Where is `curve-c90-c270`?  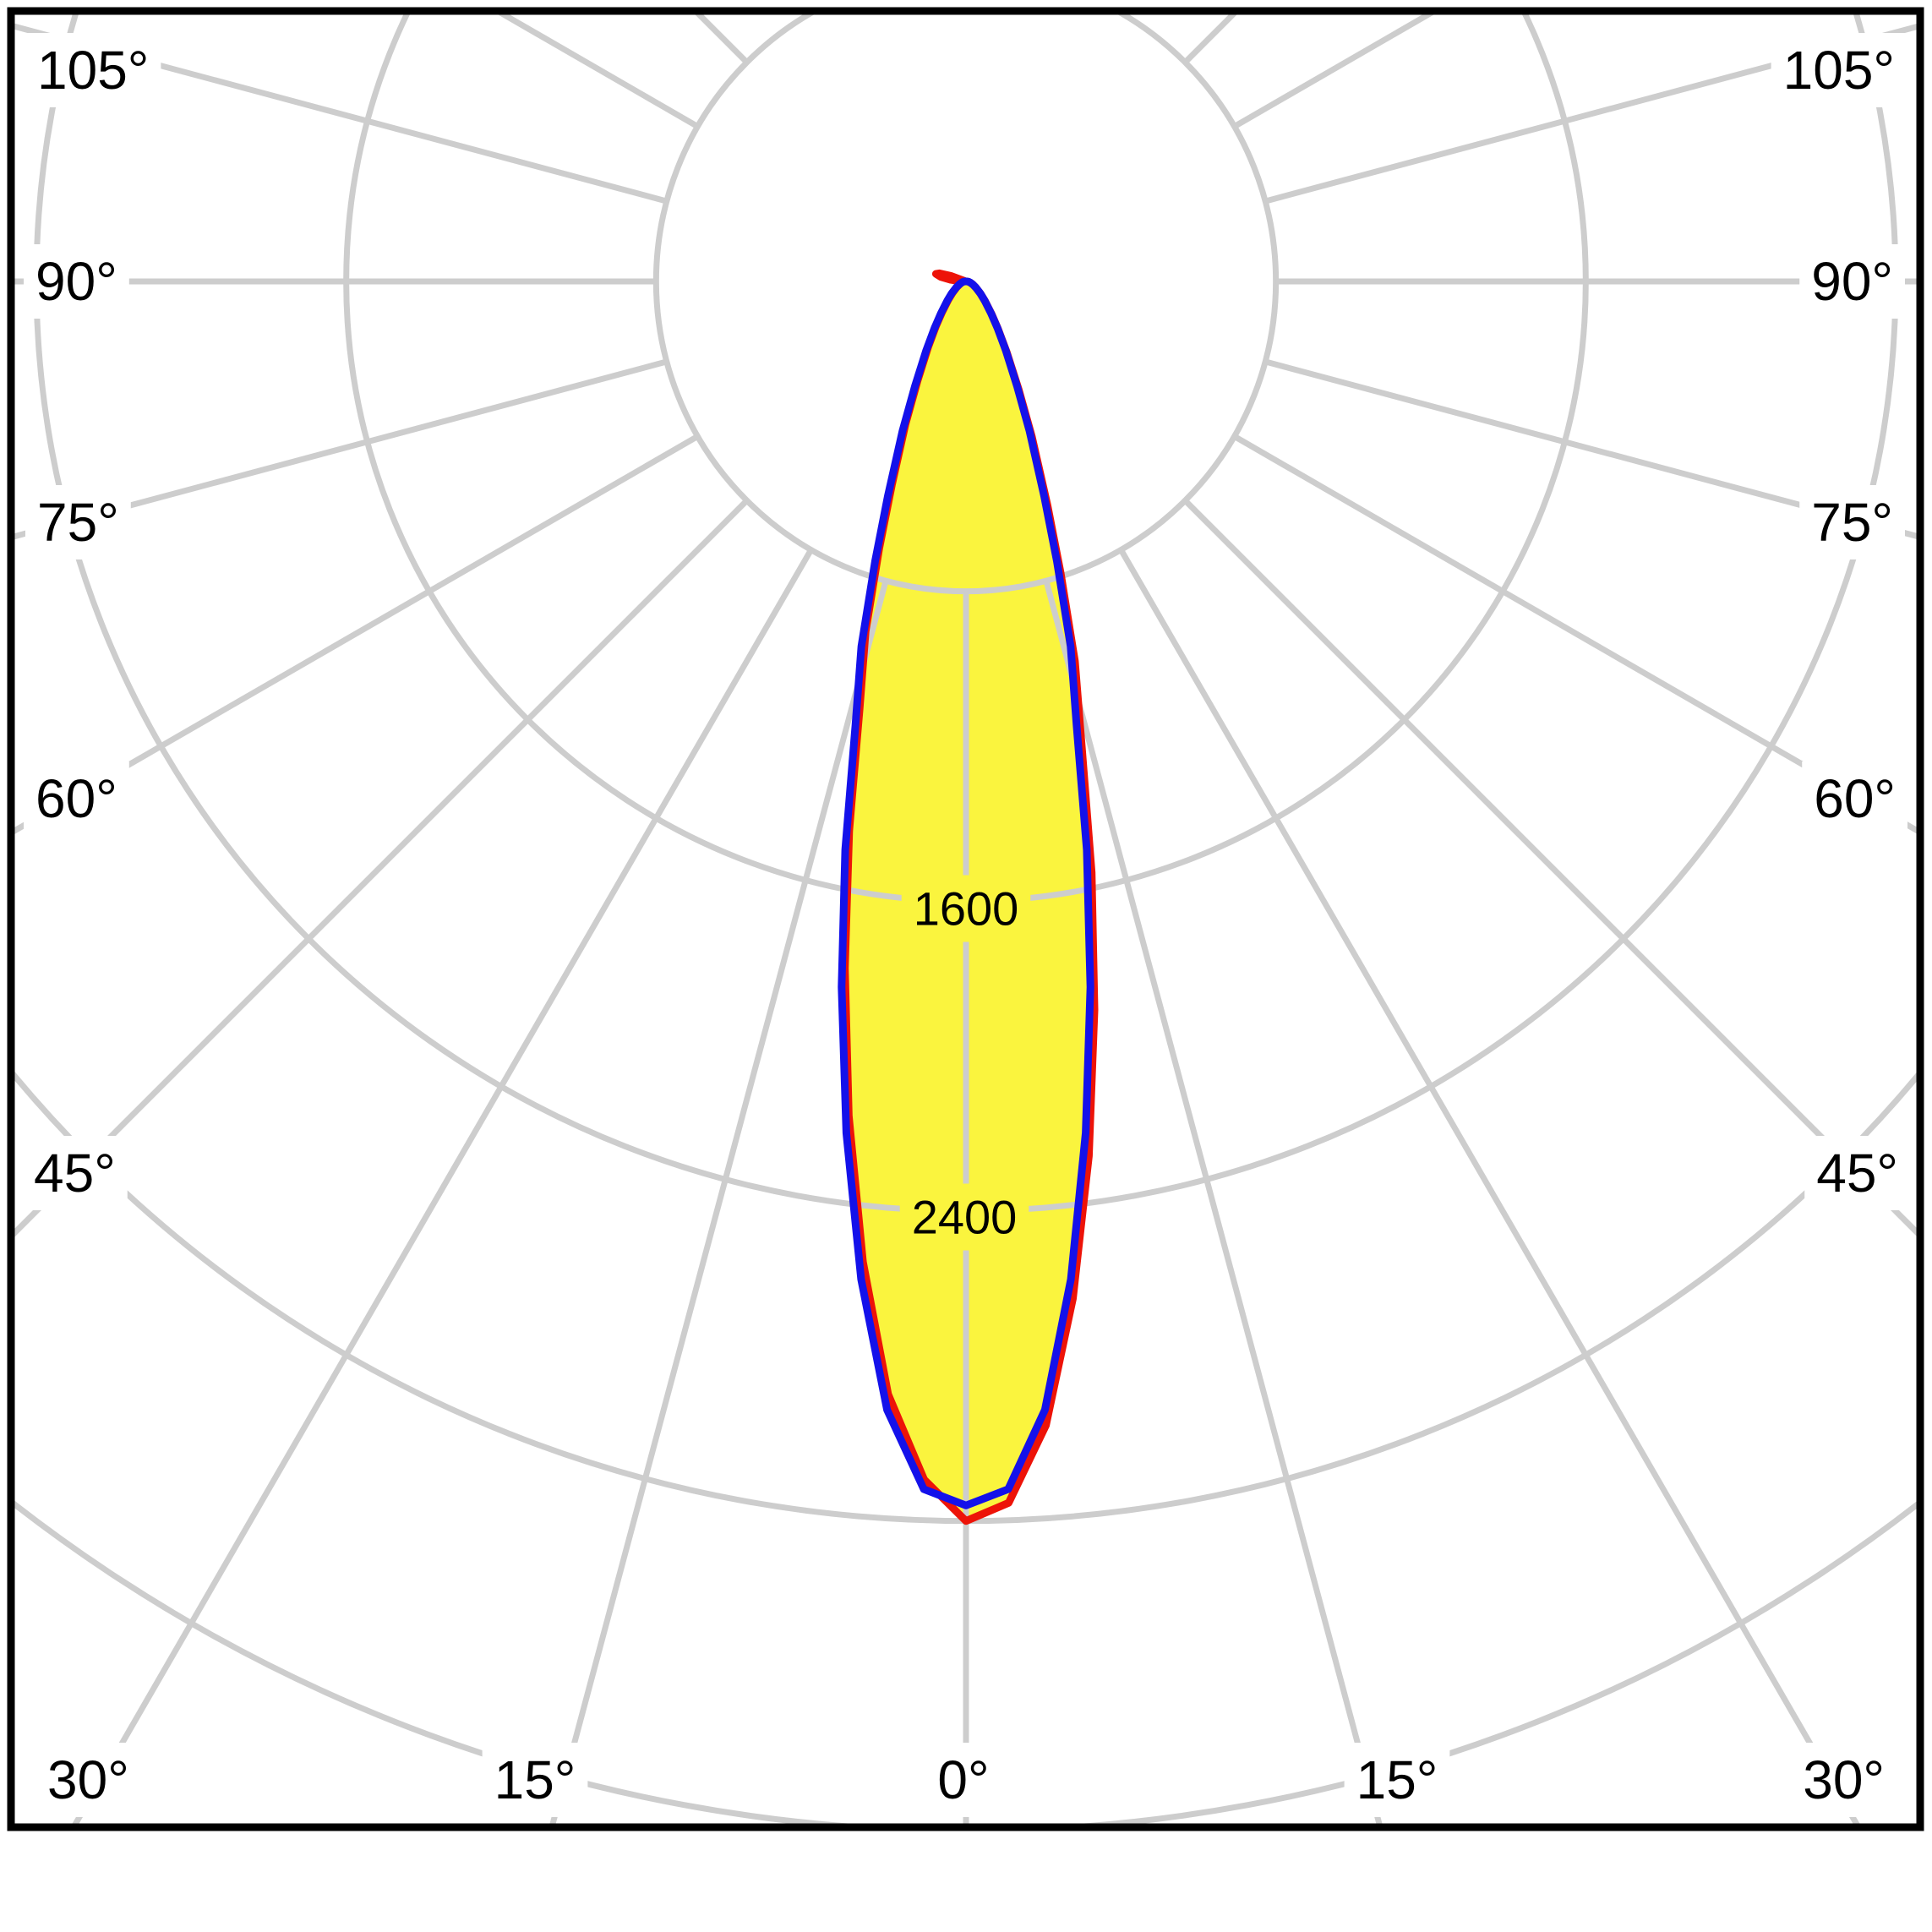 curve-c90-c270 is located at coordinates (966, 893).